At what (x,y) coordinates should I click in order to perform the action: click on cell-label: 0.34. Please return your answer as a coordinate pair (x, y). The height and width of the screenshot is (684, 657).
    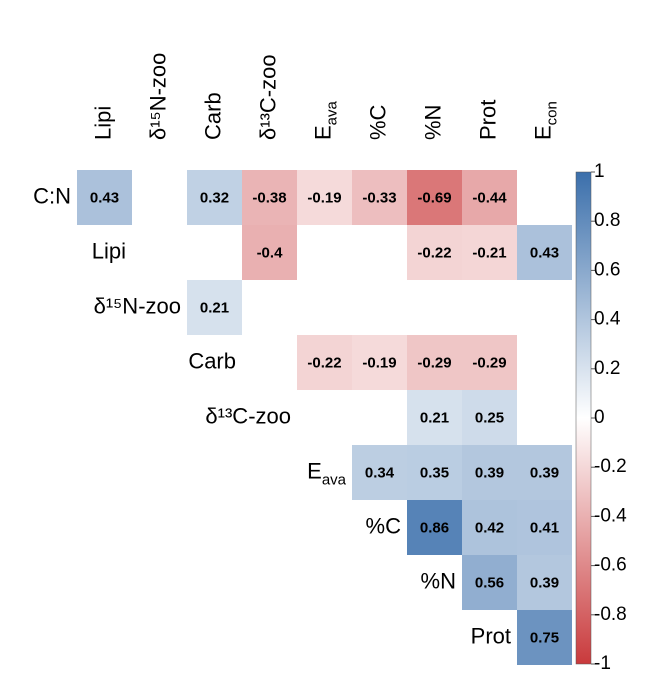
    Looking at the image, I should click on (380, 472).